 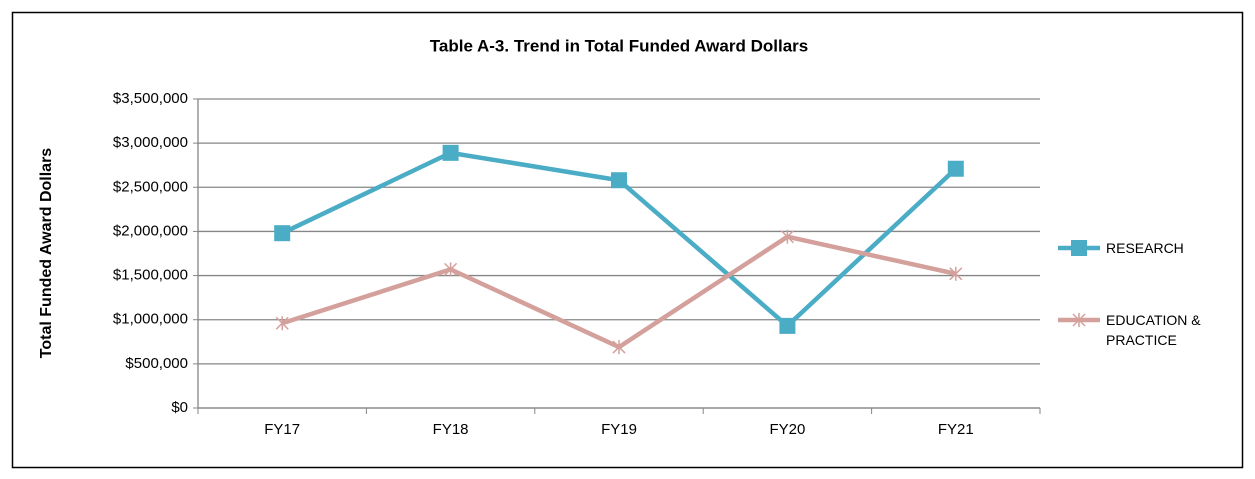 What do you see at coordinates (956, 429) in the screenshot?
I see `x-tick-label: FY21` at bounding box center [956, 429].